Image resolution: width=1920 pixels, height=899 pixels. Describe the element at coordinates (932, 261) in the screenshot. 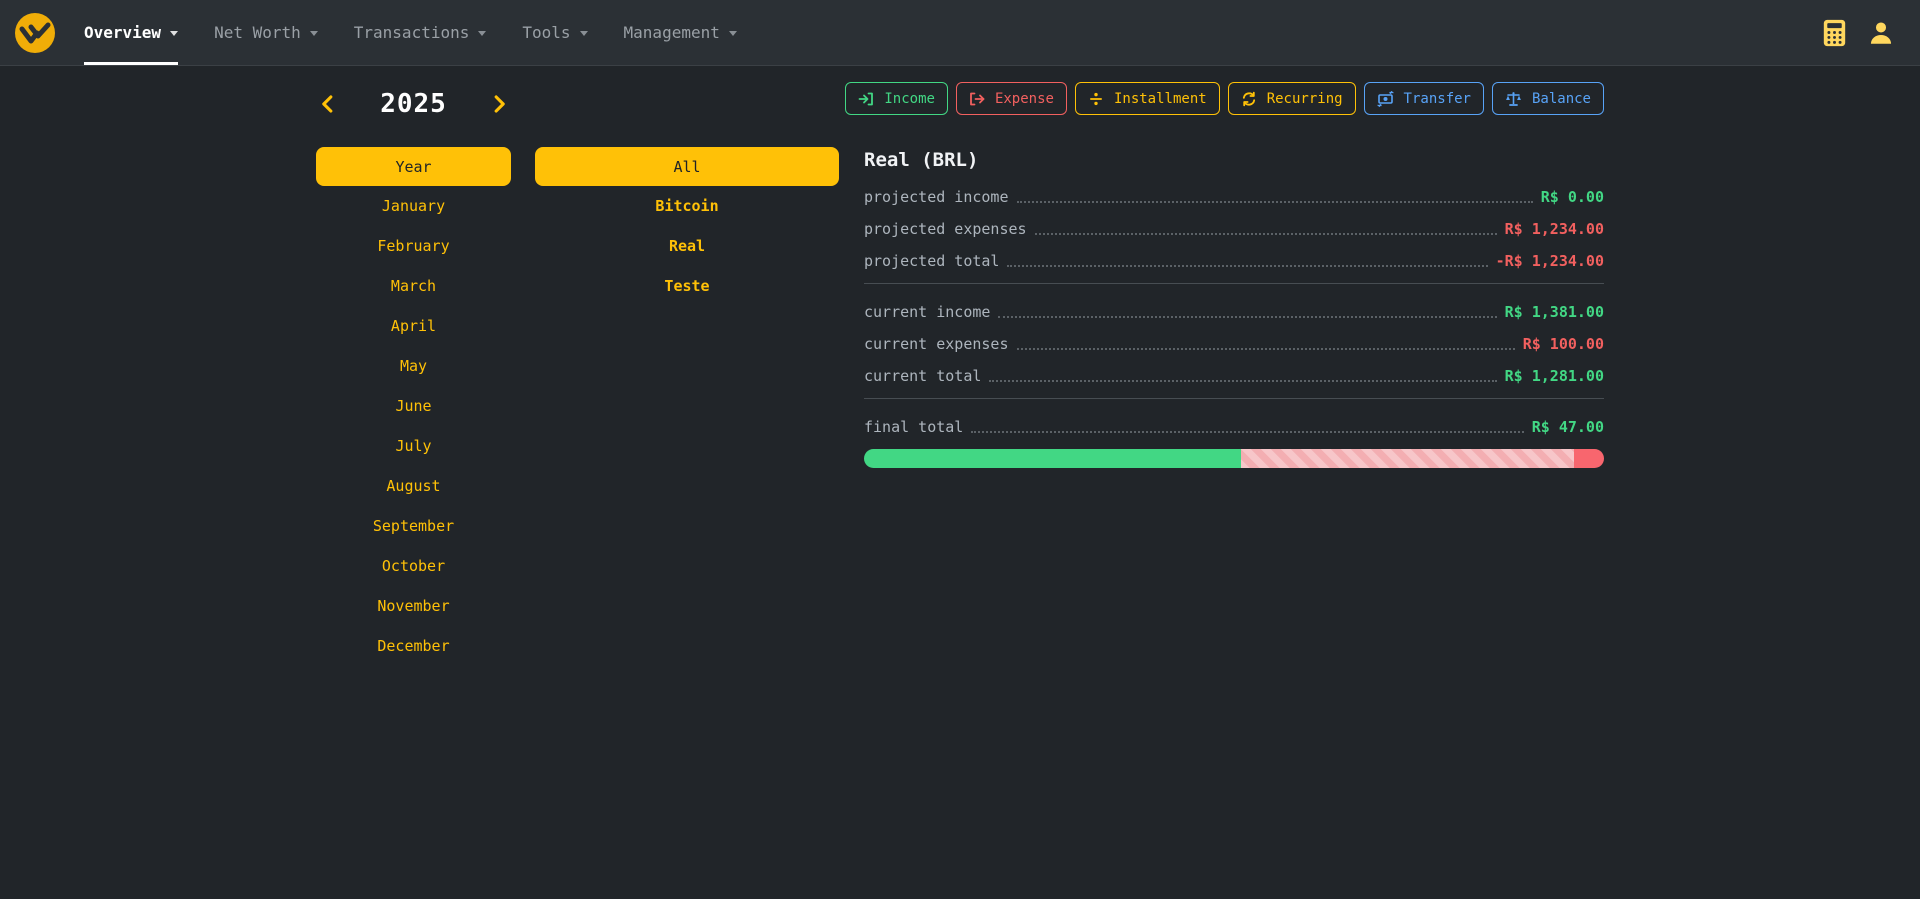

I see `row-label: projected total` at that location.